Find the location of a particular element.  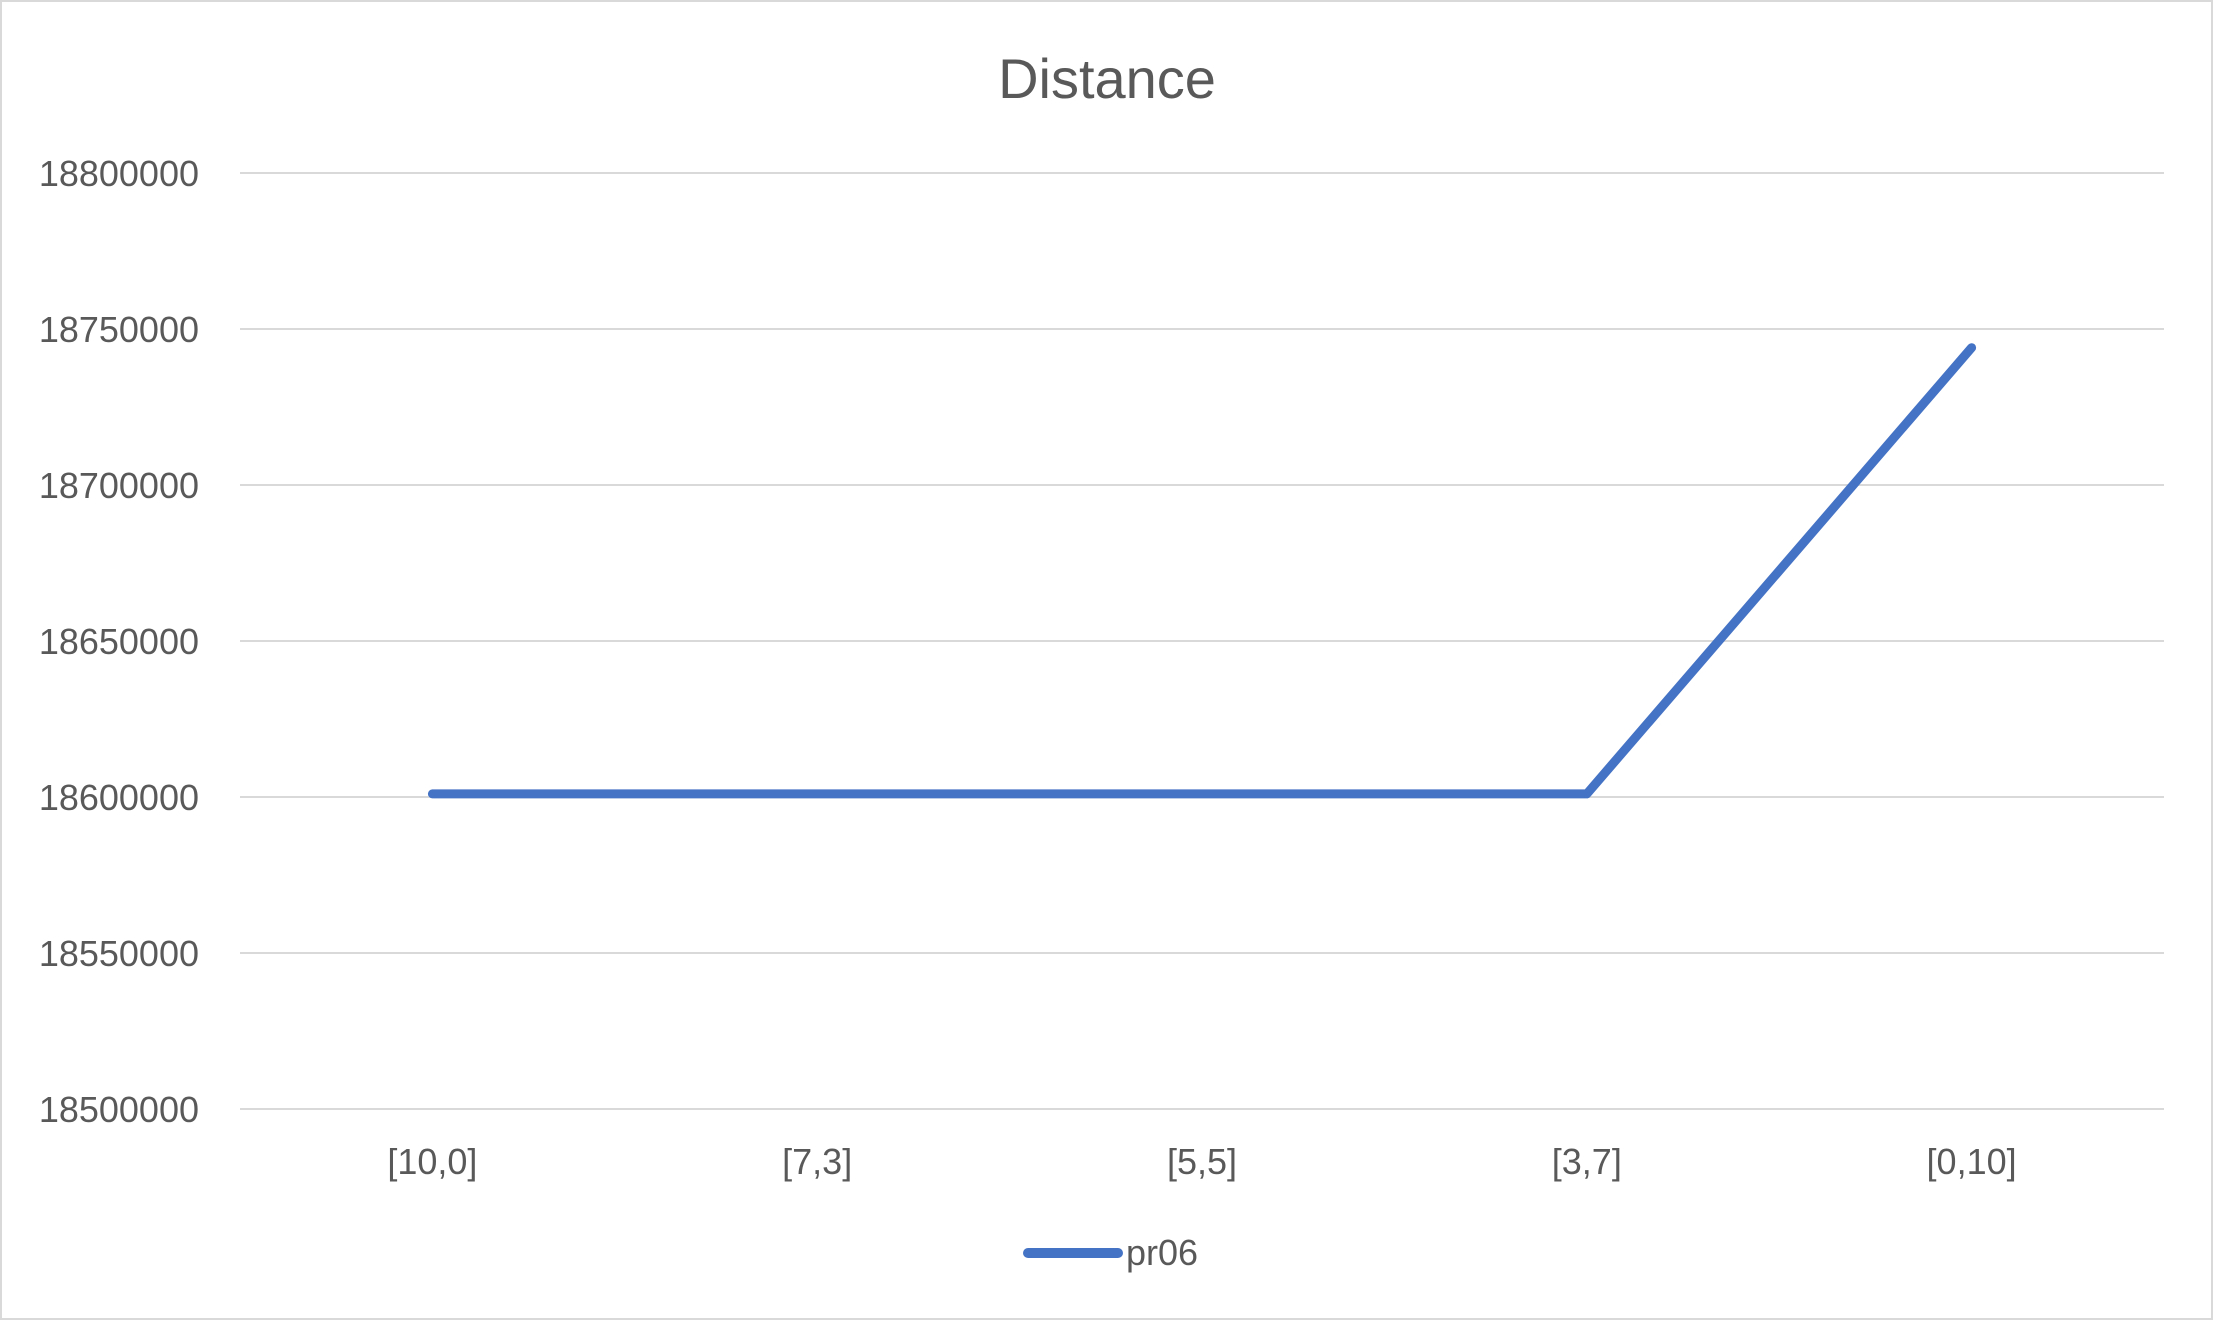

x-tick-label: [10,0] is located at coordinates (432, 1161).